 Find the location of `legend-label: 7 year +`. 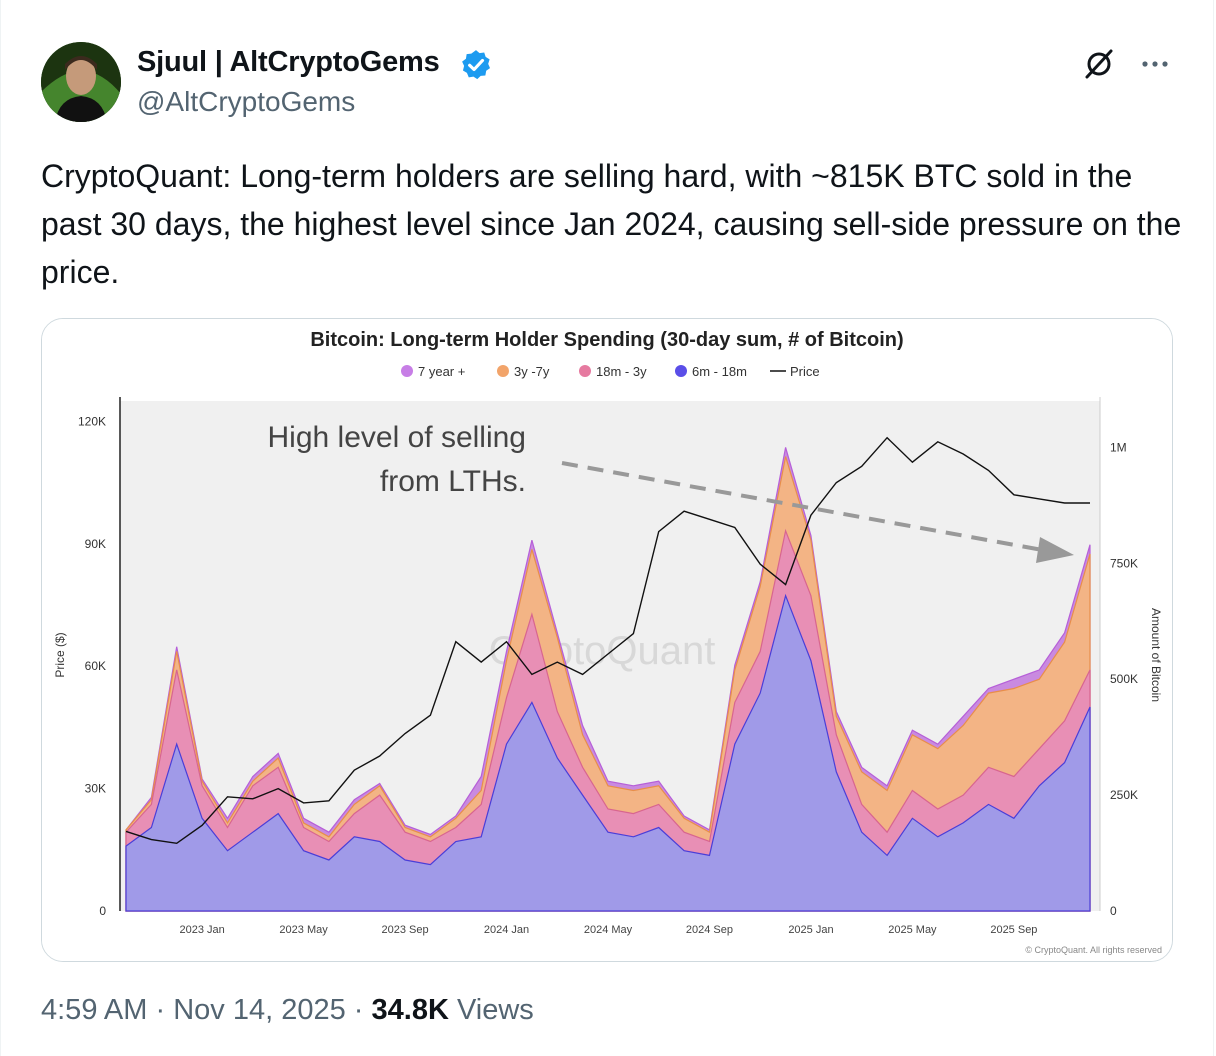

legend-label: 7 year + is located at coordinates (441, 371).